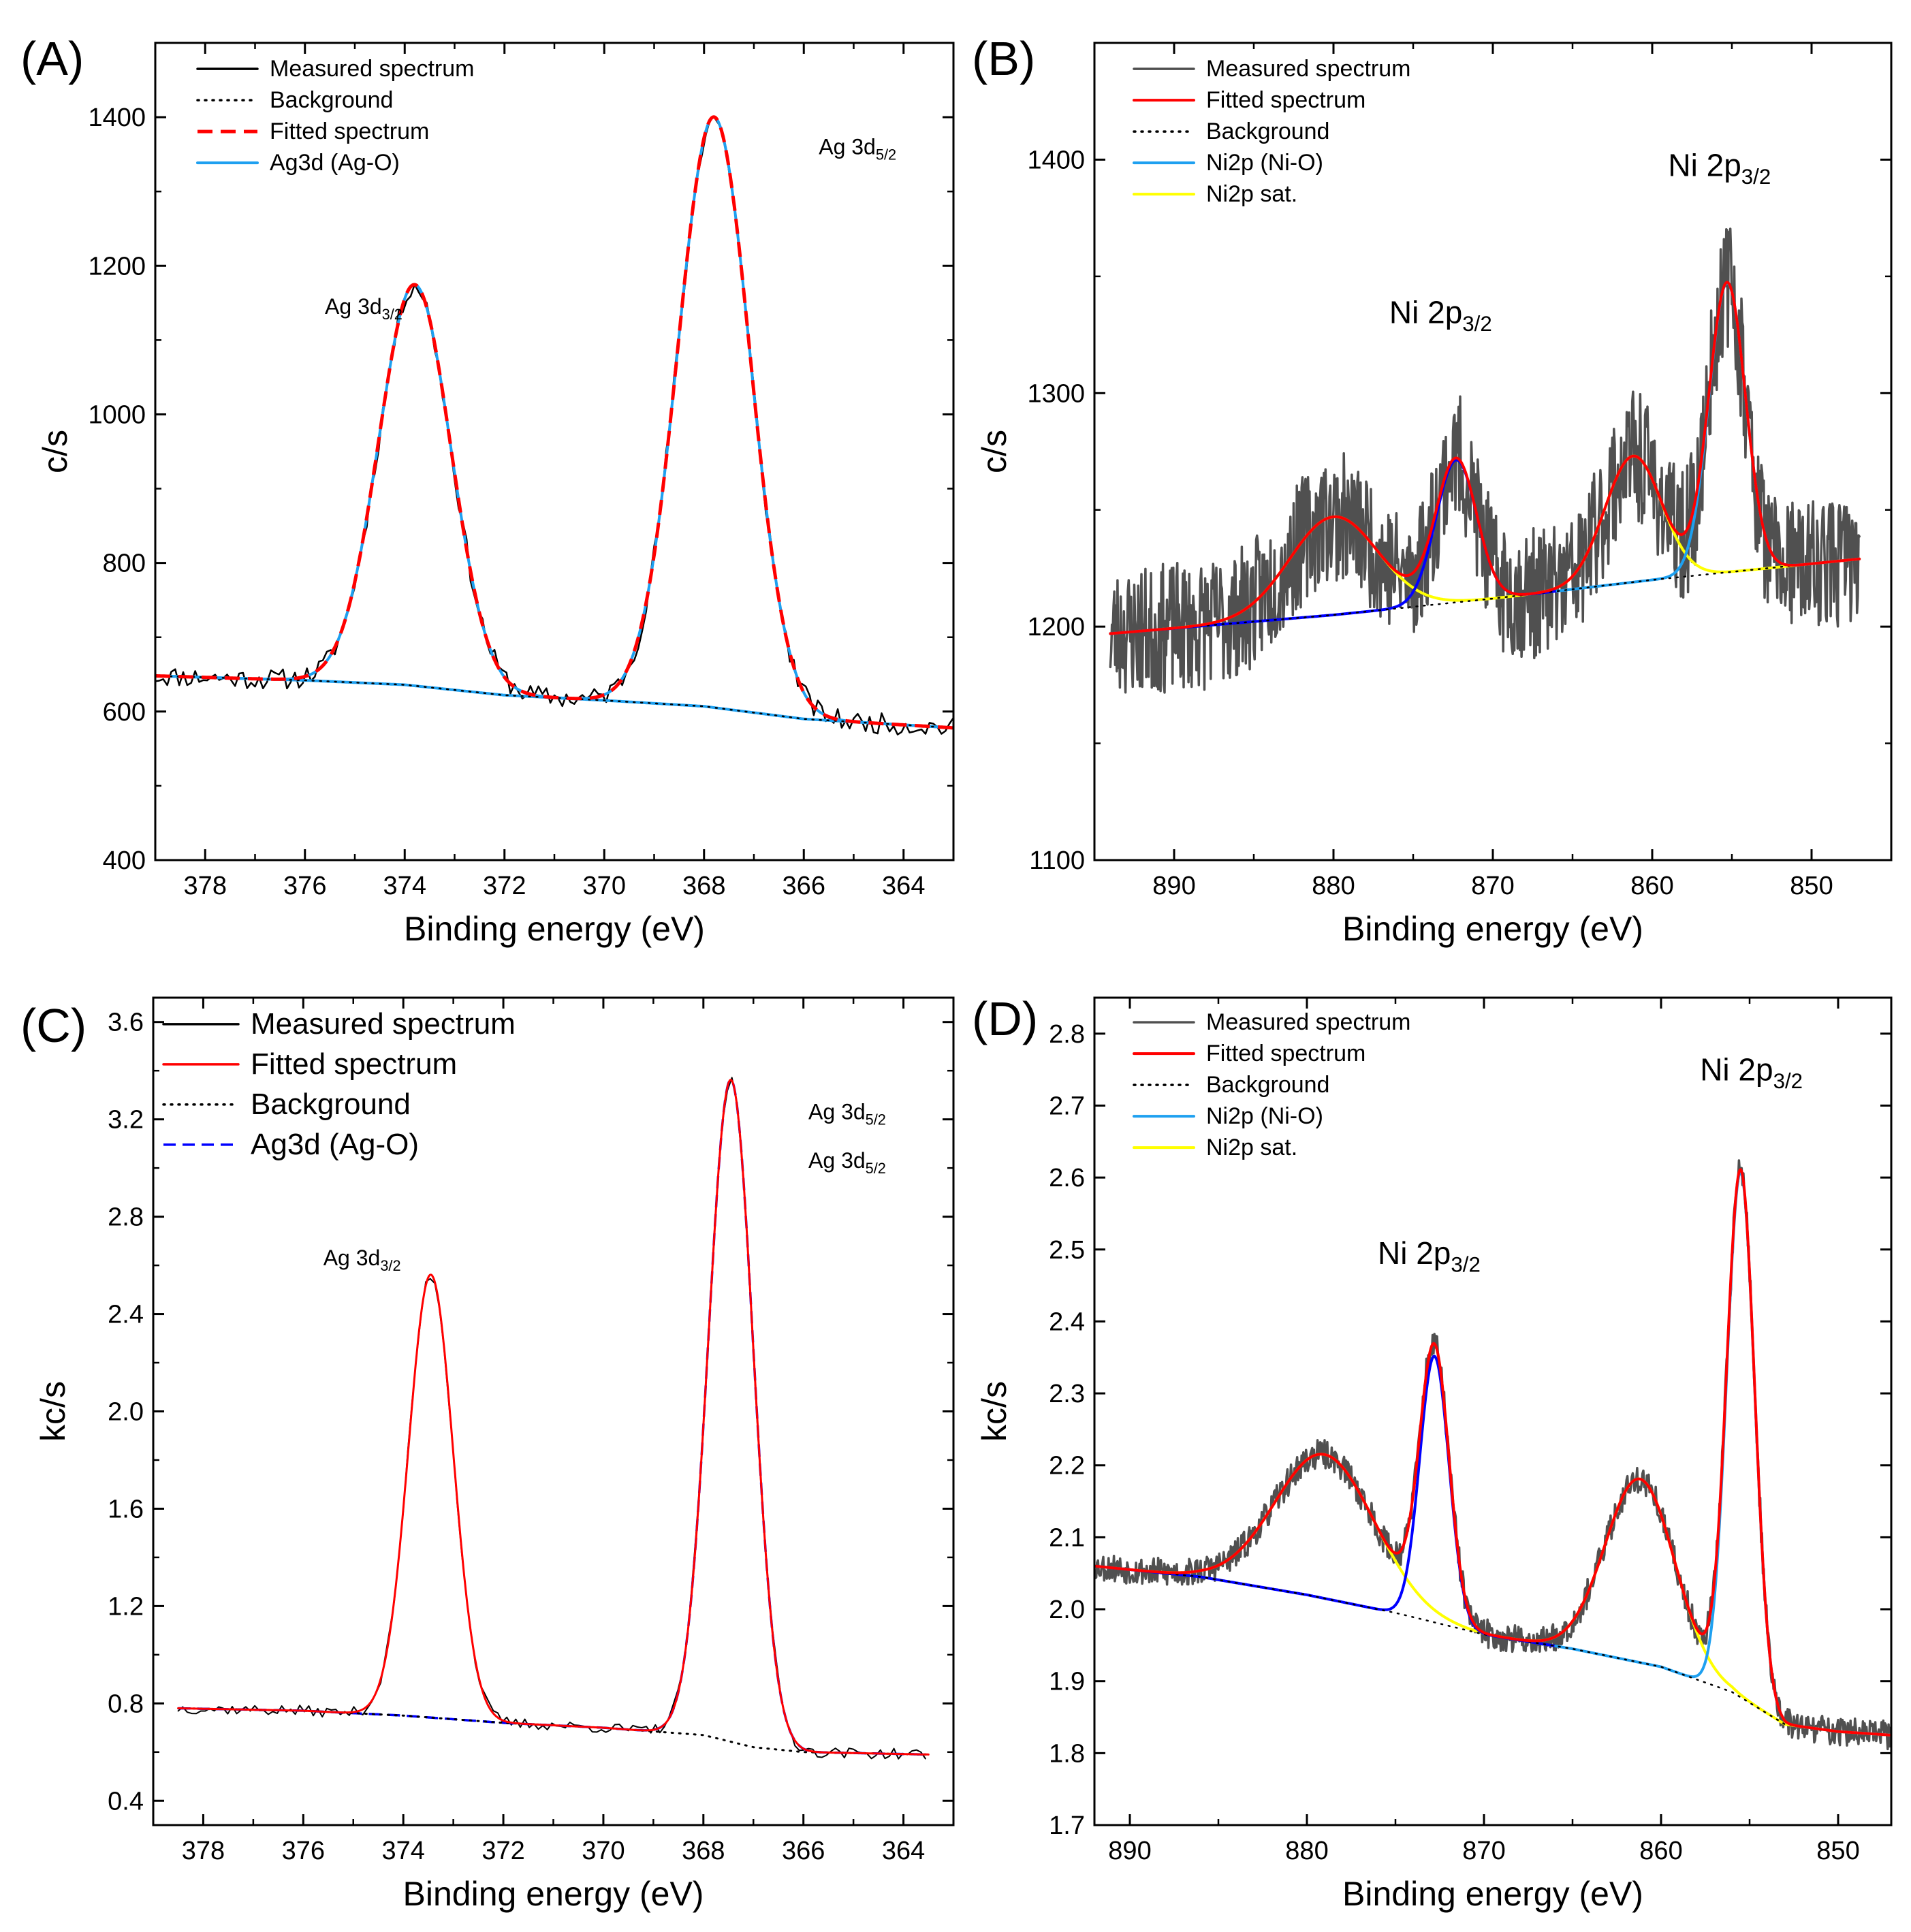 This screenshot has height=1932, width=1911. Describe the element at coordinates (126, 1120) in the screenshot. I see `y-tick-label: 3.2` at that location.